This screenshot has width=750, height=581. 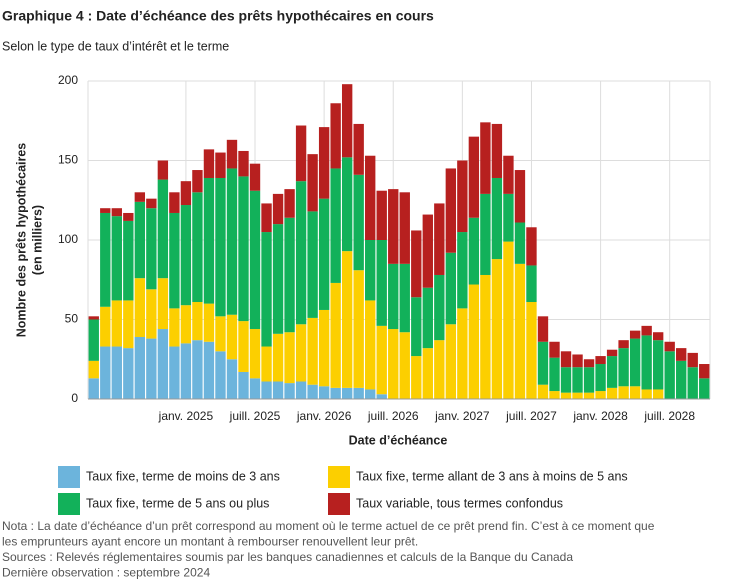 I want to click on x-axis-title: Date d’échéance, so click(x=398, y=440).